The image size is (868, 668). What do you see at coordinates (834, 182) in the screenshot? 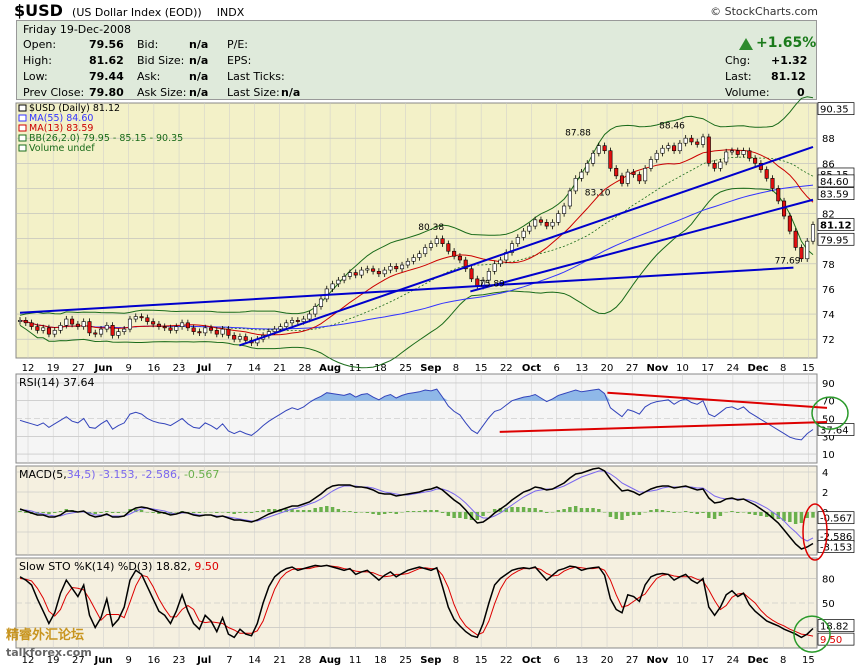
I see `price-tag: 84.60` at bounding box center [834, 182].